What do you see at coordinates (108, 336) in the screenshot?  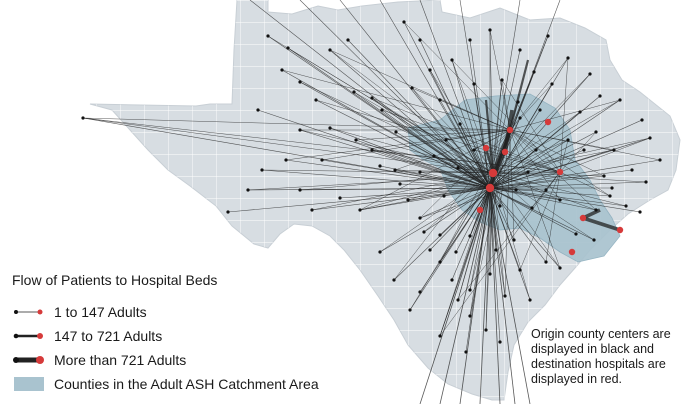 I see `legend-label-medium: 147 to 721 Adults` at bounding box center [108, 336].